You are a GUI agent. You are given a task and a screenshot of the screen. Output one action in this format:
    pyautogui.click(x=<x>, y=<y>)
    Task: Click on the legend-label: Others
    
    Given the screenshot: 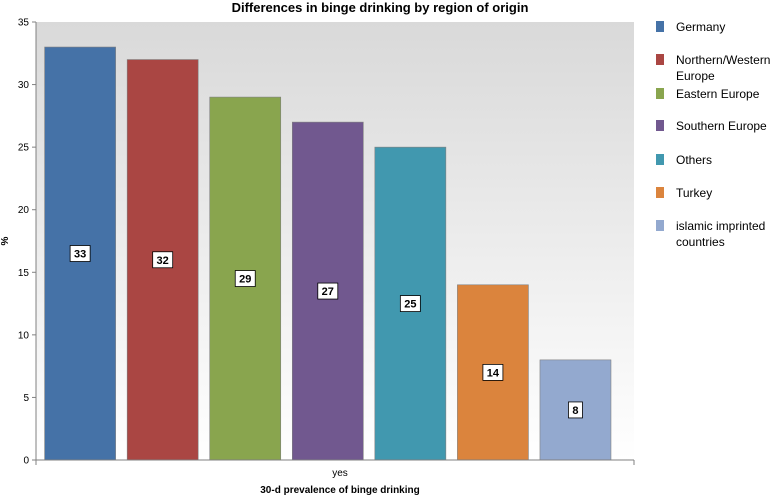 What is the action you would take?
    pyautogui.click(x=694, y=160)
    